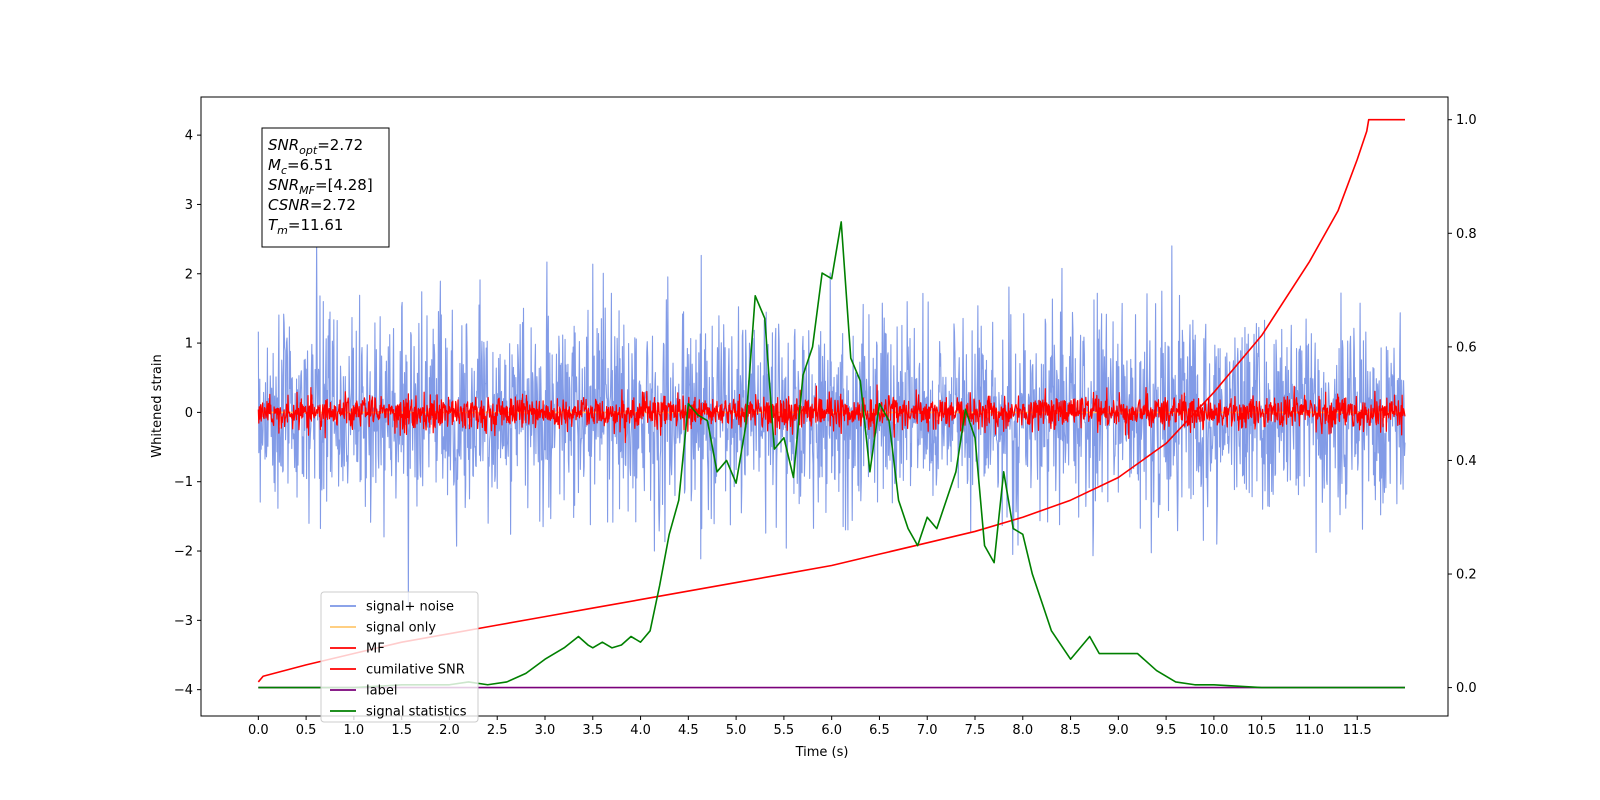 The image size is (1600, 800). I want to click on x-tick-label: 10.5, so click(1261, 730).